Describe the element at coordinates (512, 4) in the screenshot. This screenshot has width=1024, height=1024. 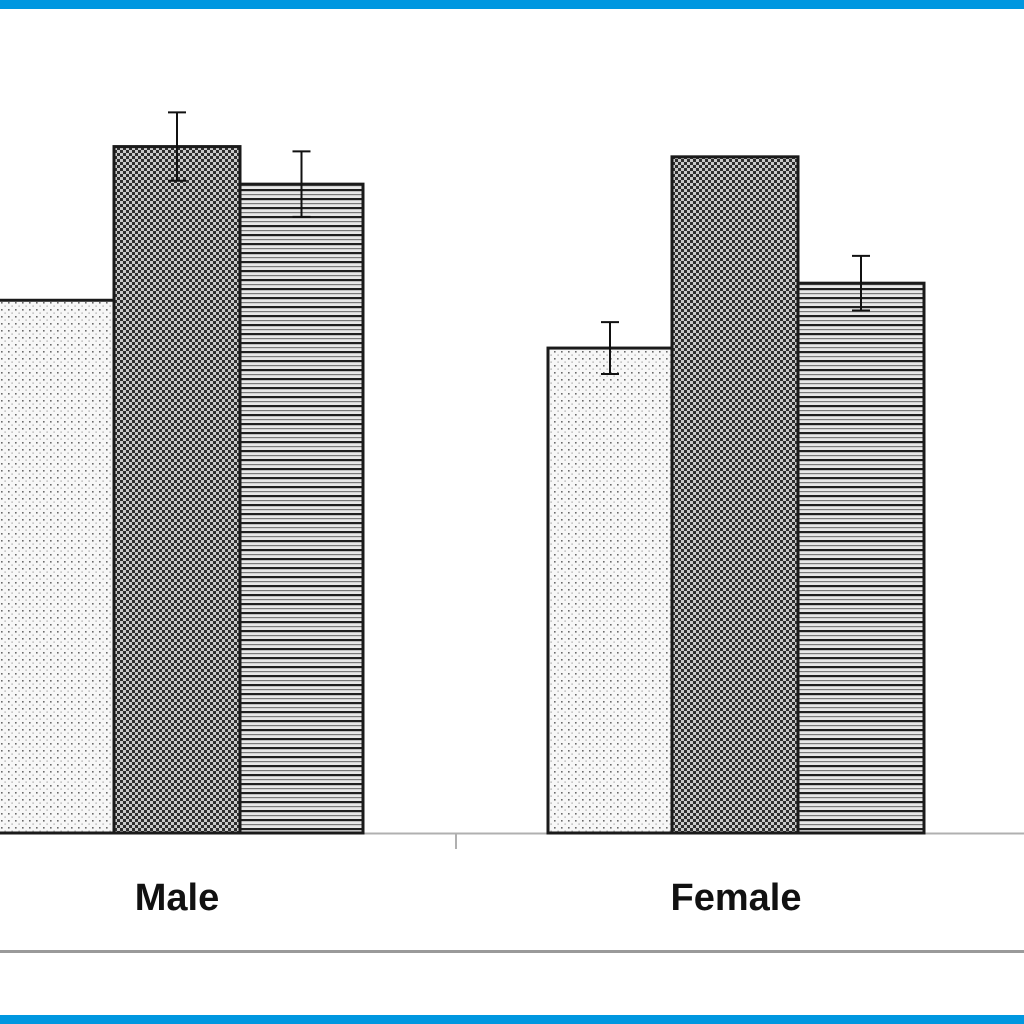
I see `top-accent-bar` at that location.